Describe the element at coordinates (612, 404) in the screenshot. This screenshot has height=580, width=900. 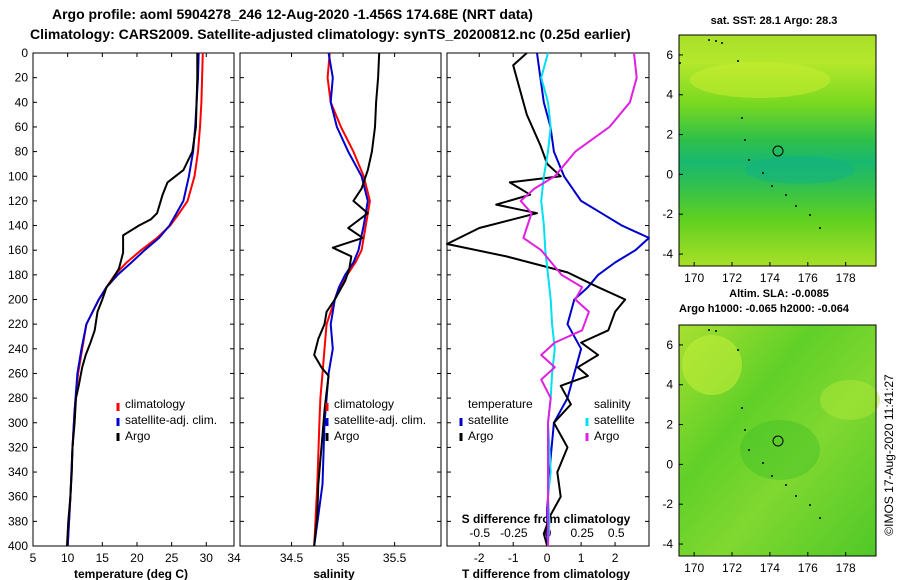
I see `legend-salinity-title: salinity` at that location.